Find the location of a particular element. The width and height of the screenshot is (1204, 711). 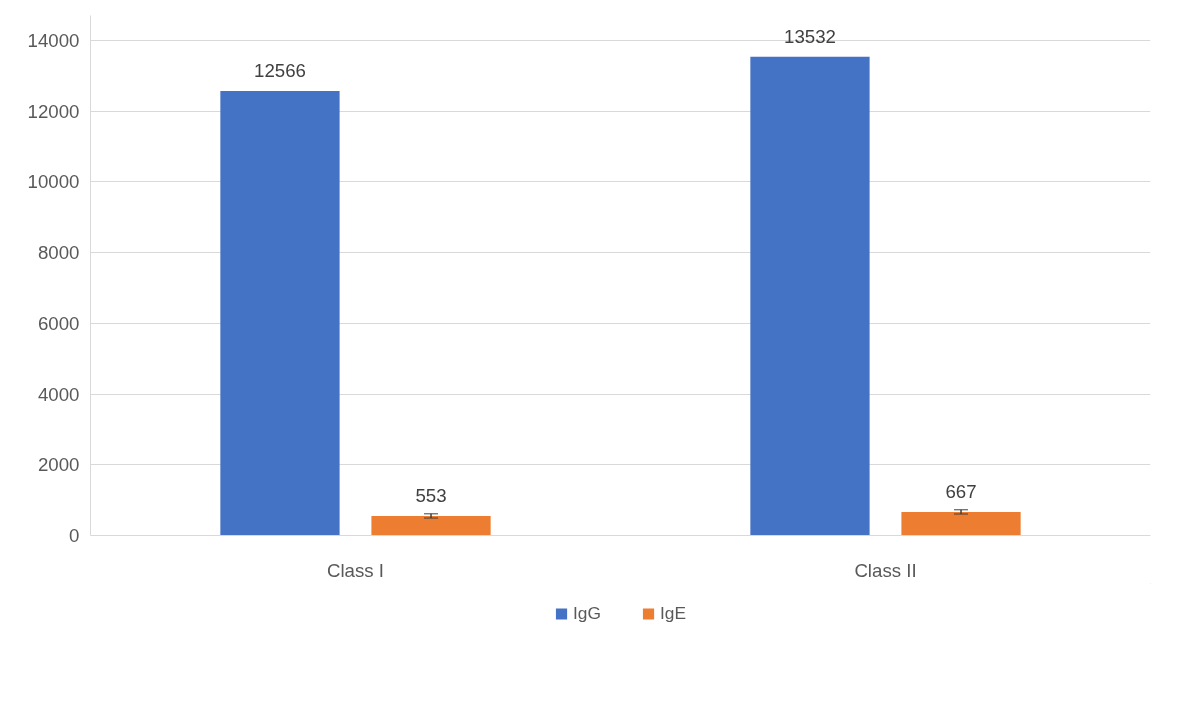

data-label: 667 is located at coordinates (961, 491).